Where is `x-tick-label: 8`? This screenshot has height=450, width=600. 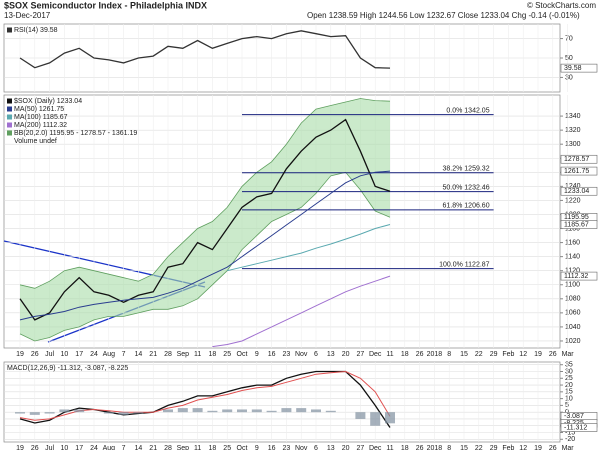 x-tick-label: 8 is located at coordinates (449, 354).